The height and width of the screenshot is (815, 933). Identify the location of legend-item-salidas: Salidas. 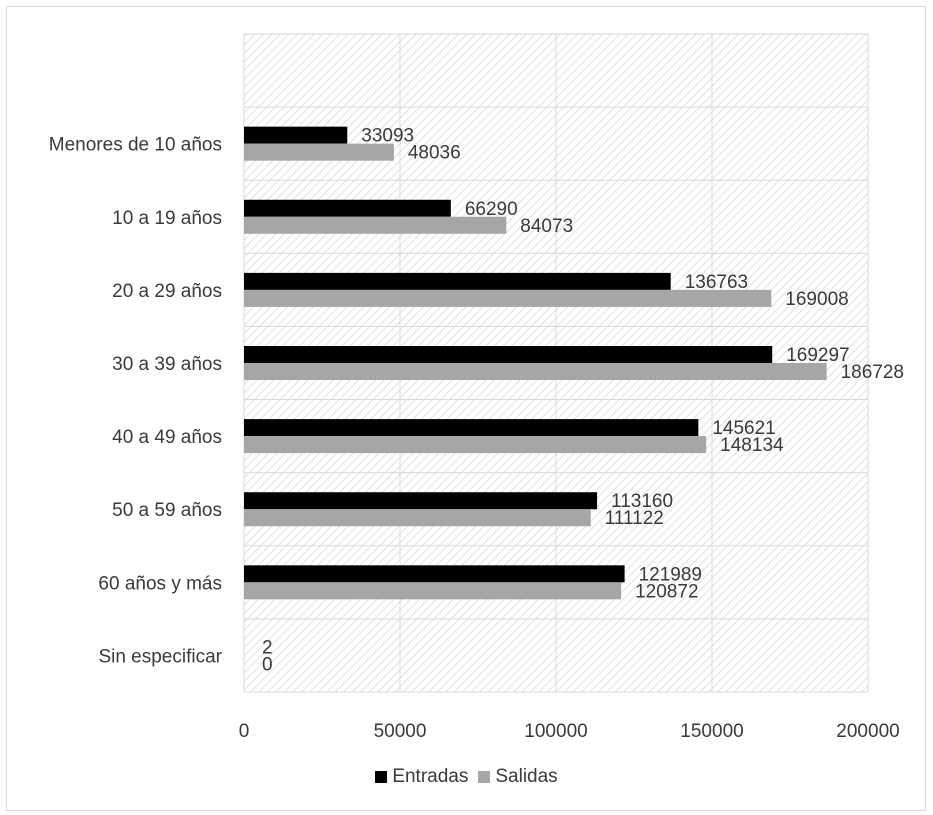
(518, 777).